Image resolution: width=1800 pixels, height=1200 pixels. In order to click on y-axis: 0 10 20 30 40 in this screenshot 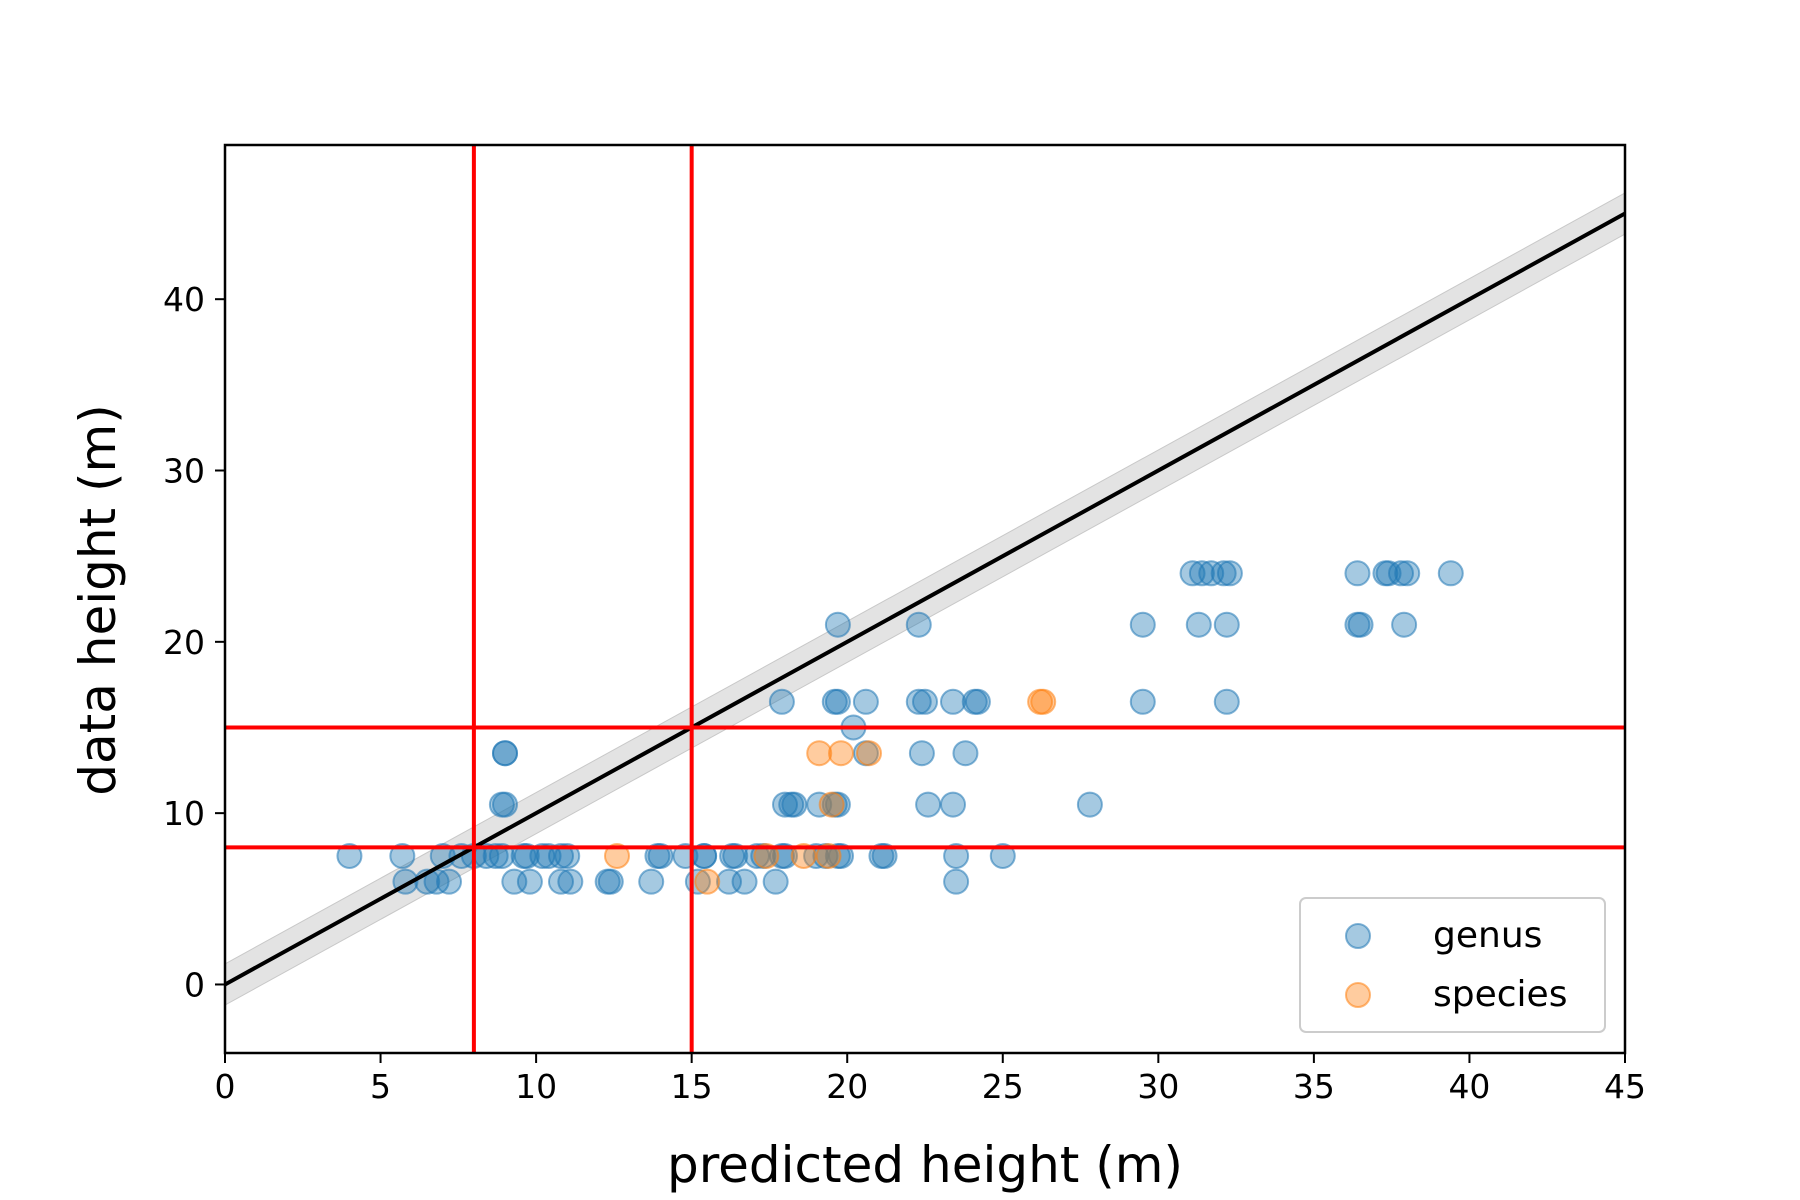, I will do `click(194, 642)`.